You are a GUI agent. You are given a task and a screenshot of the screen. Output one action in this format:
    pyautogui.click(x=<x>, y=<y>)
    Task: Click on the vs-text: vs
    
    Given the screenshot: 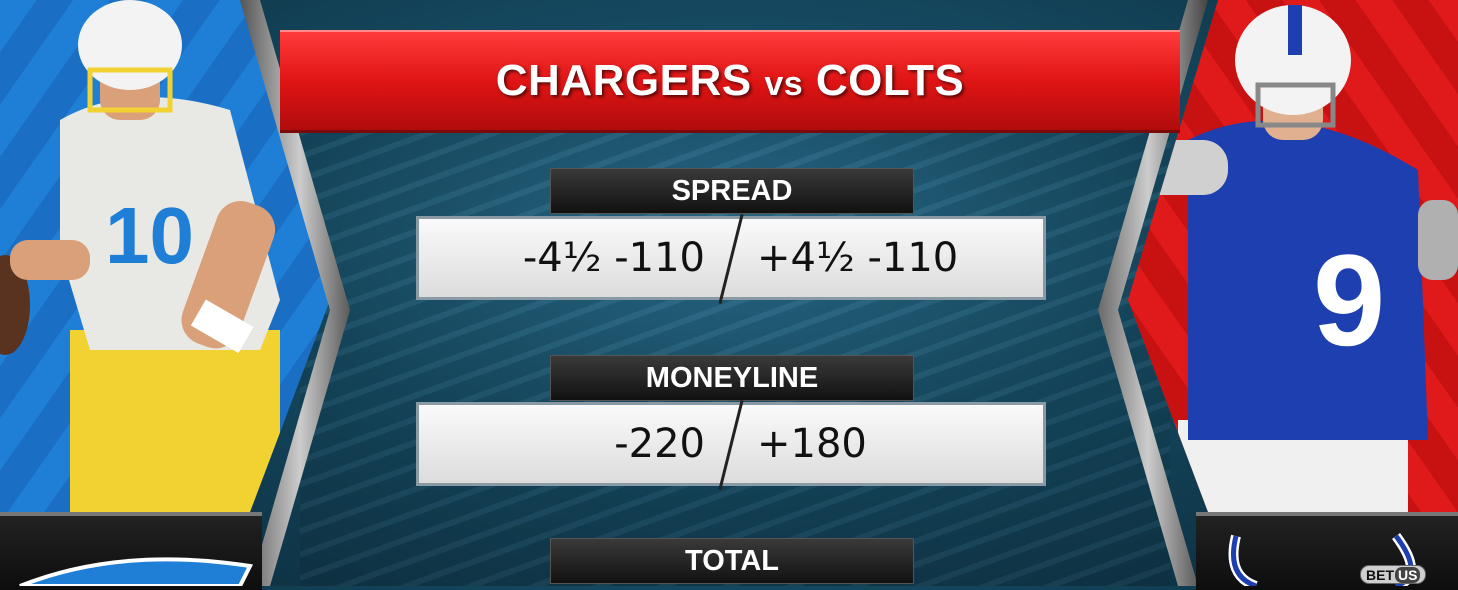 What is the action you would take?
    pyautogui.click(x=784, y=84)
    